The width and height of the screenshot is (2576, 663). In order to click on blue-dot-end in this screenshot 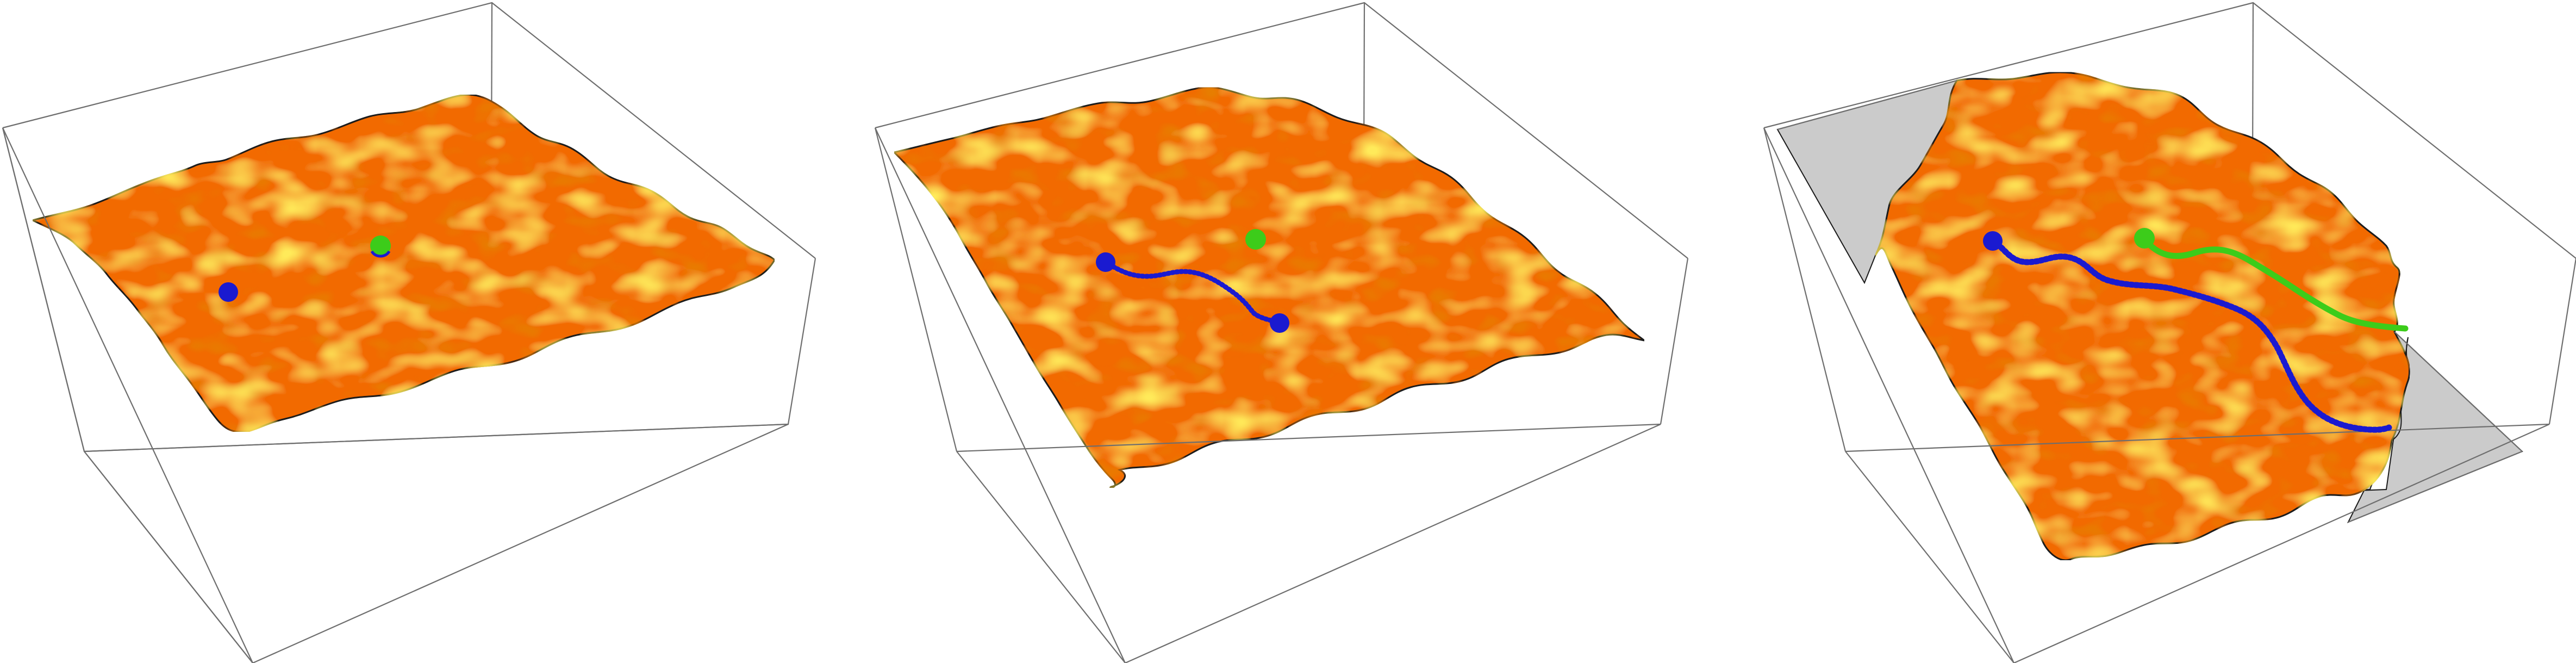, I will do `click(1280, 323)`.